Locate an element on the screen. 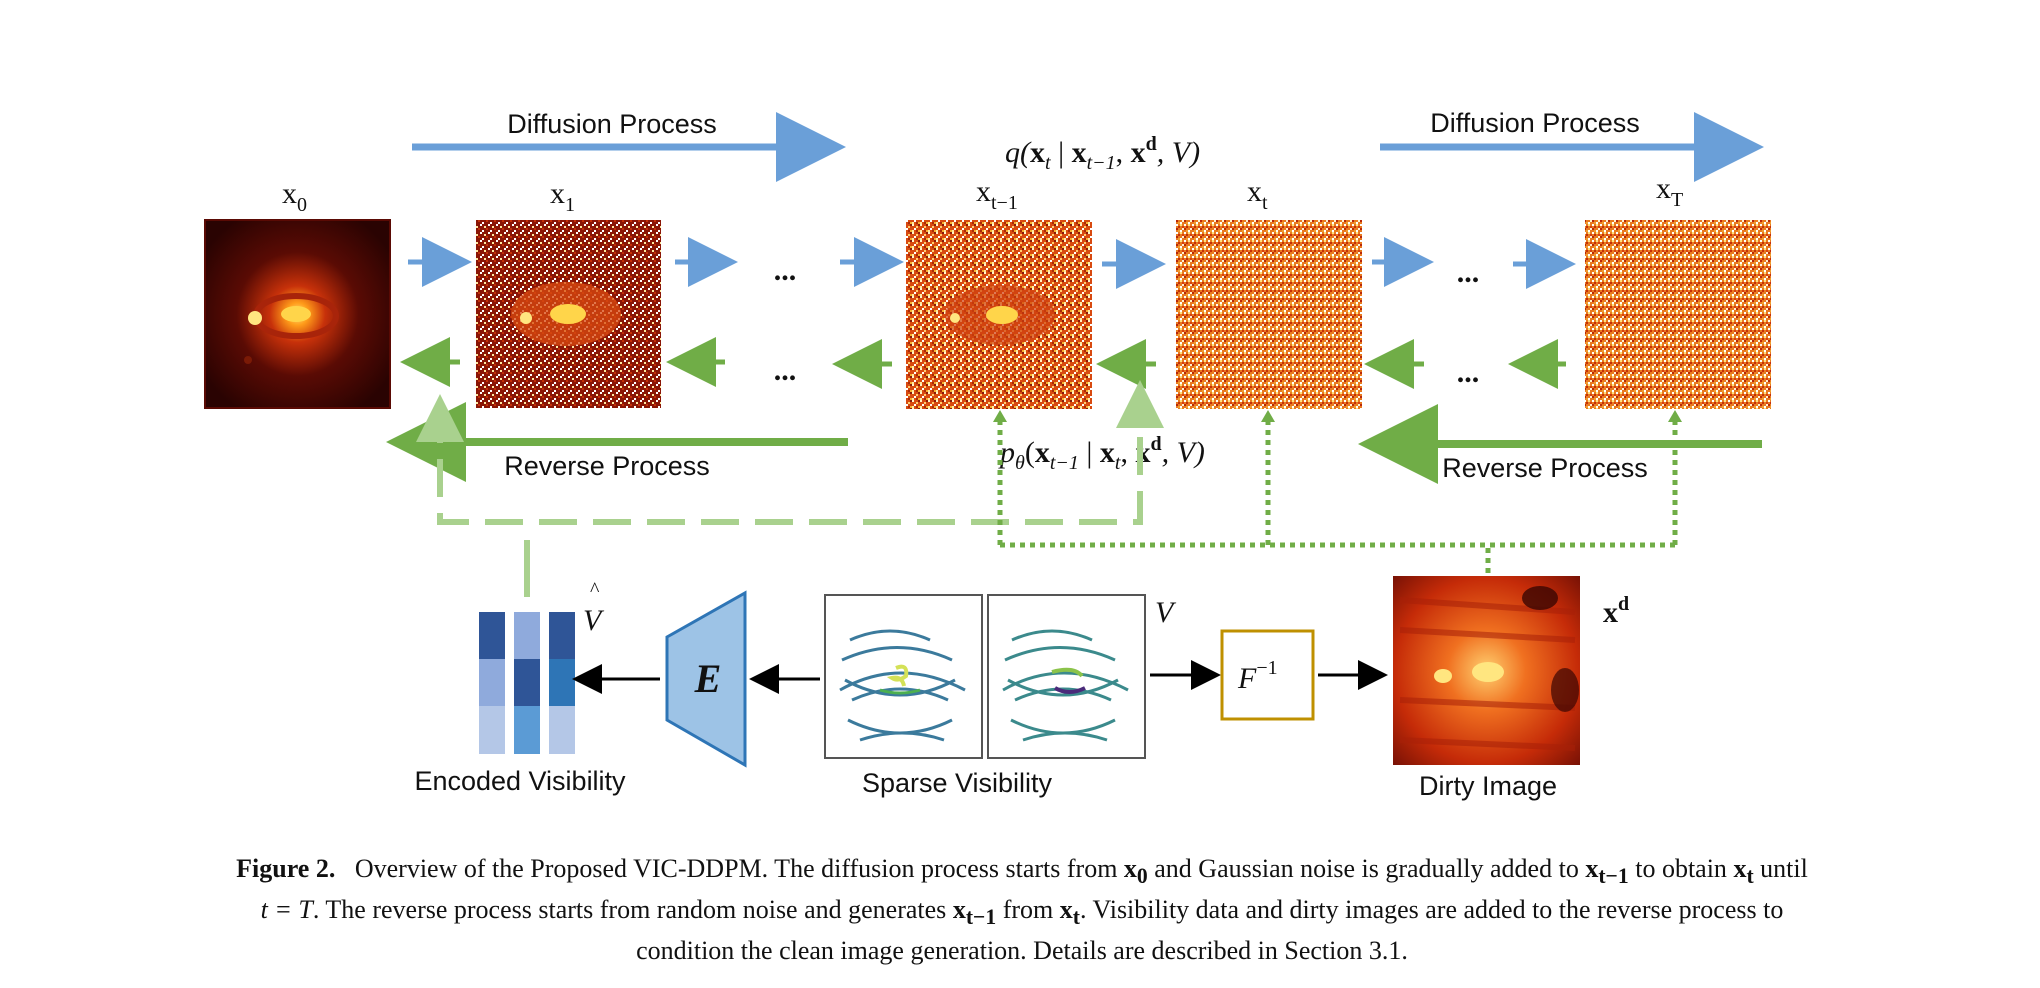 This screenshot has height=988, width=2040. dirty-image-condition-arrowheads is located at coordinates (1337, 416).